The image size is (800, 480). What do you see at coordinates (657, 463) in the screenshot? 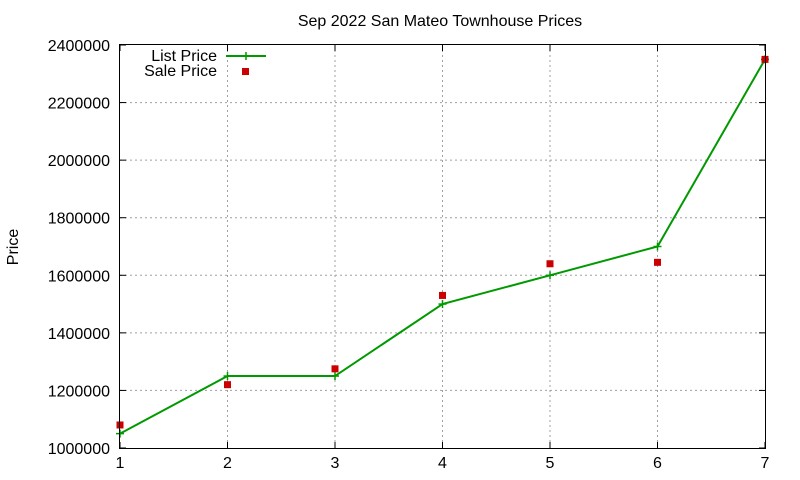
I see `x-tick-label: 6` at bounding box center [657, 463].